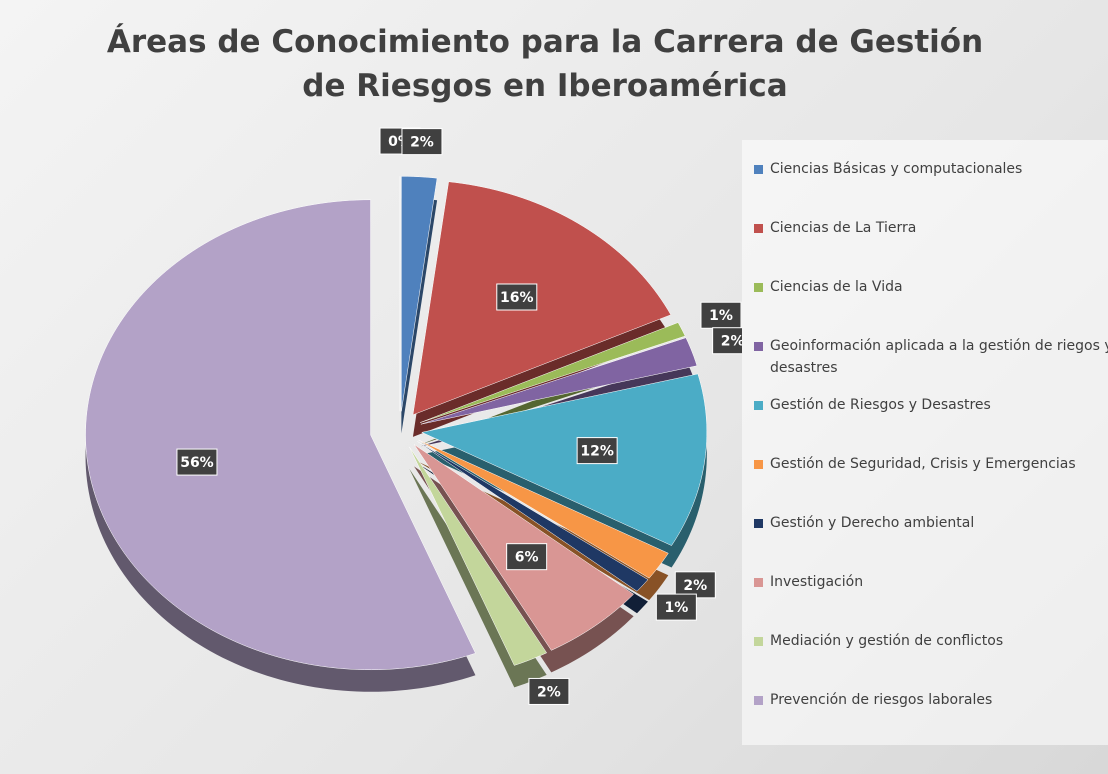  I want to click on data-label: 12%, so click(597, 451).